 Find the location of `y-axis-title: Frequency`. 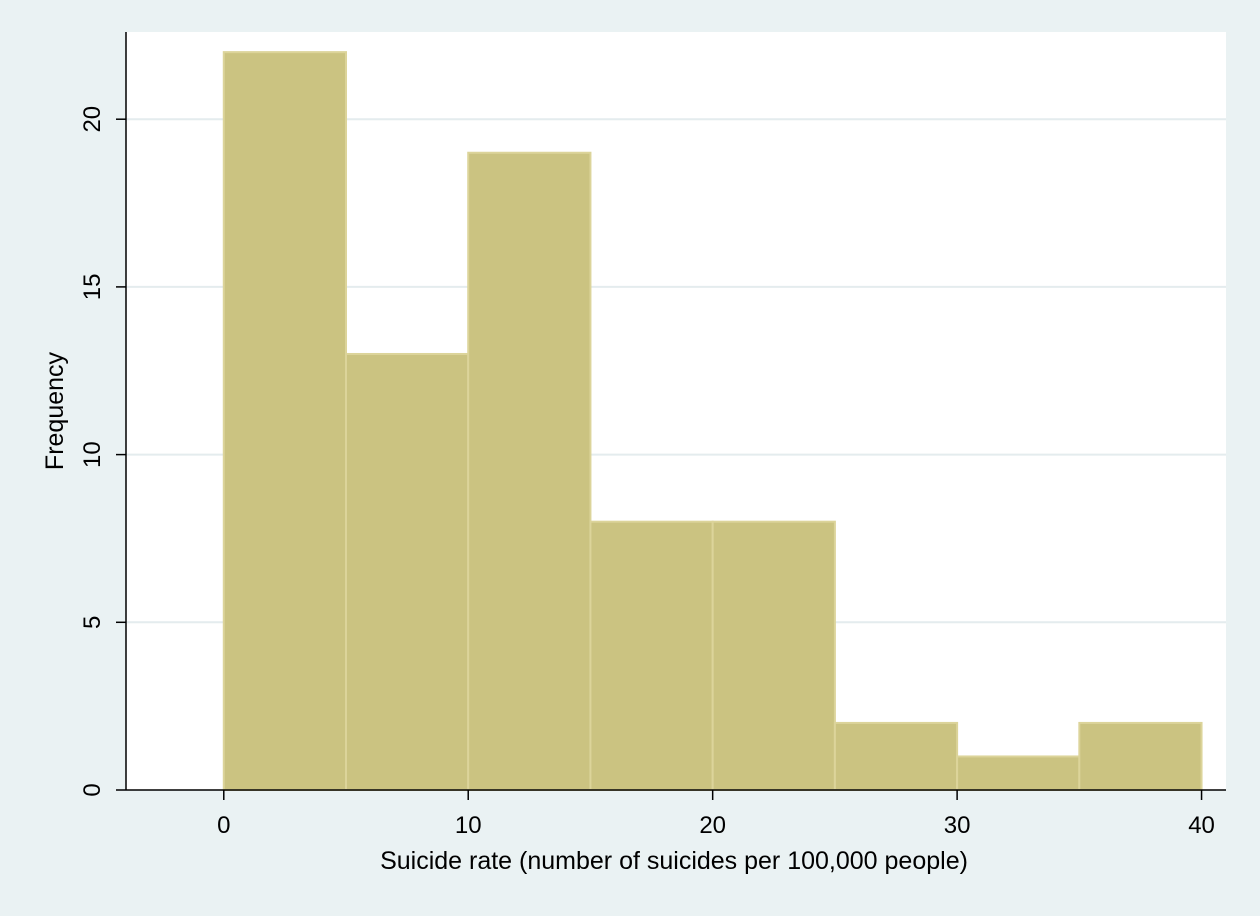

y-axis-title: Frequency is located at coordinates (55, 410).